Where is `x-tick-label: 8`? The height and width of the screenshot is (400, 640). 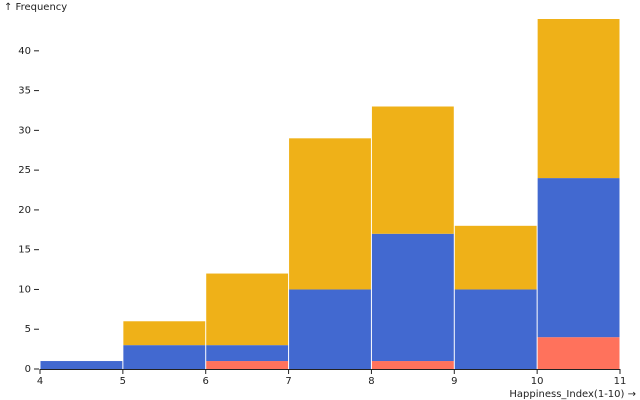 x-tick-label: 8 is located at coordinates (371, 381).